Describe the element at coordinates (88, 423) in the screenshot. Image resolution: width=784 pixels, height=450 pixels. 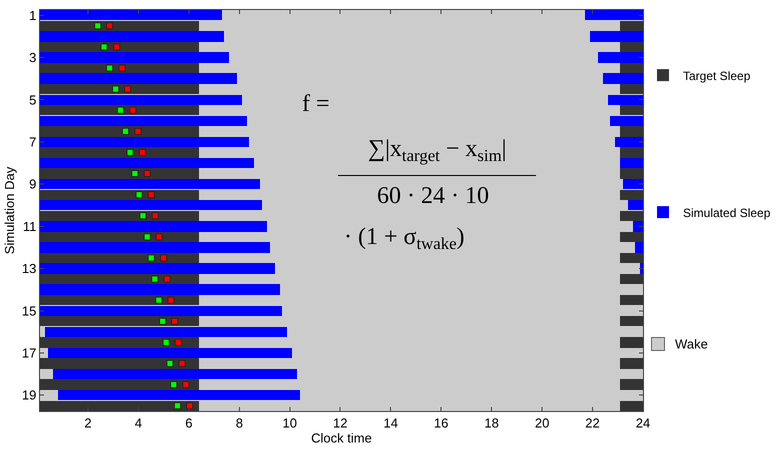
I see `x-tick-label: 2` at that location.